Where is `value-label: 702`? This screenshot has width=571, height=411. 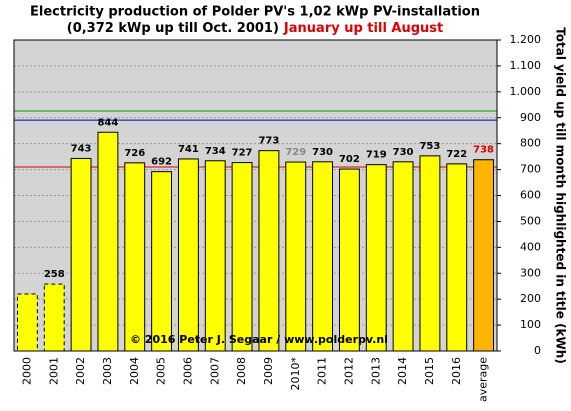
value-label: 702 is located at coordinates (349, 159).